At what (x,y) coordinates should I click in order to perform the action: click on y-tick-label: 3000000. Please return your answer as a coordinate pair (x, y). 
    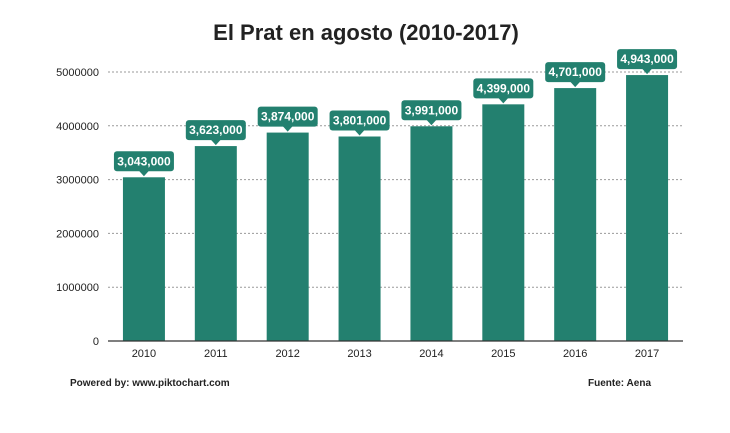
    Looking at the image, I should click on (77, 181).